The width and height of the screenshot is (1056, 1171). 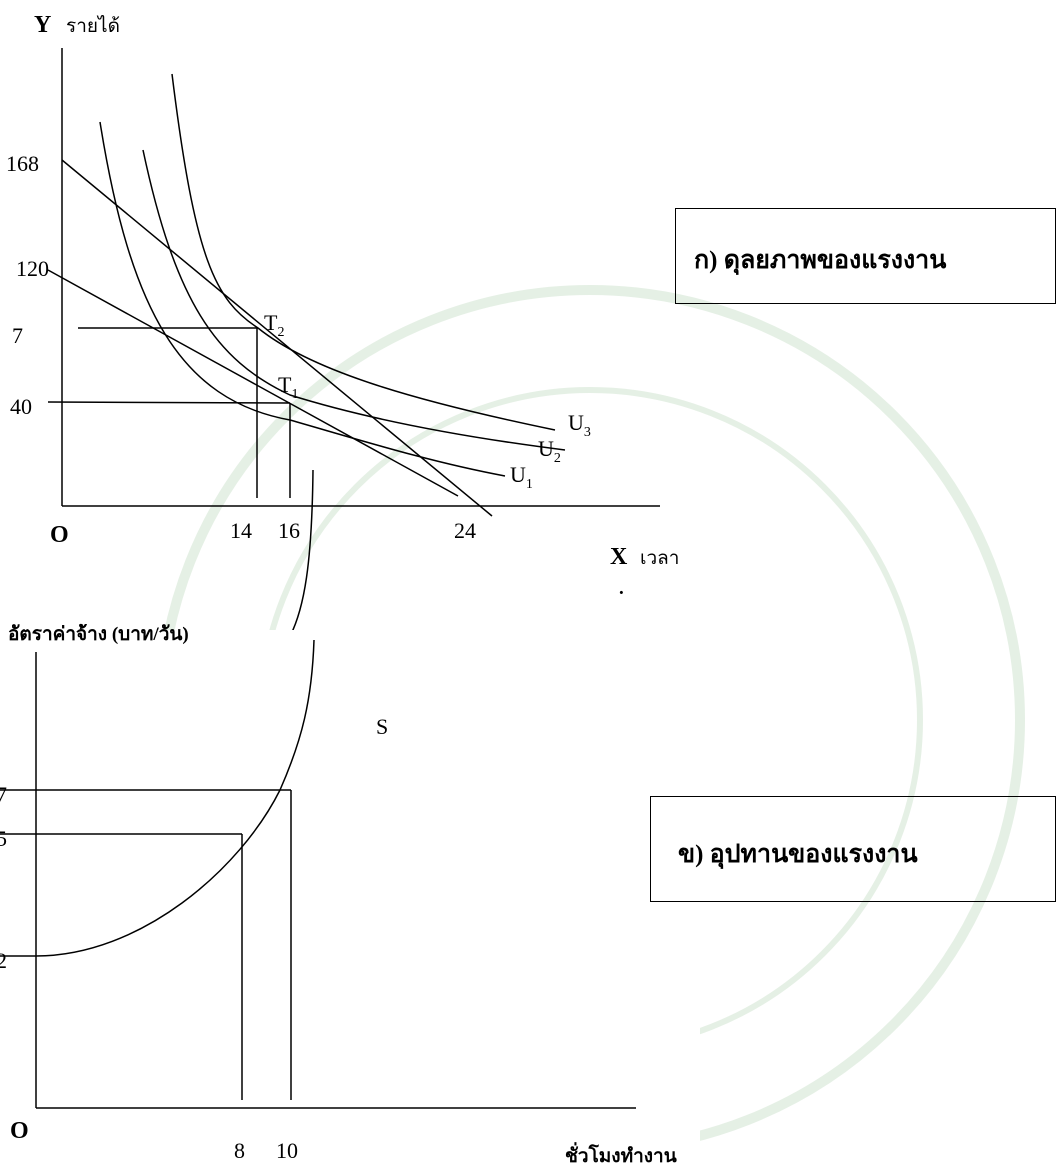 I want to click on caption-a: ก) ดุลยภาพของแรงงาน, so click(x=820, y=260).